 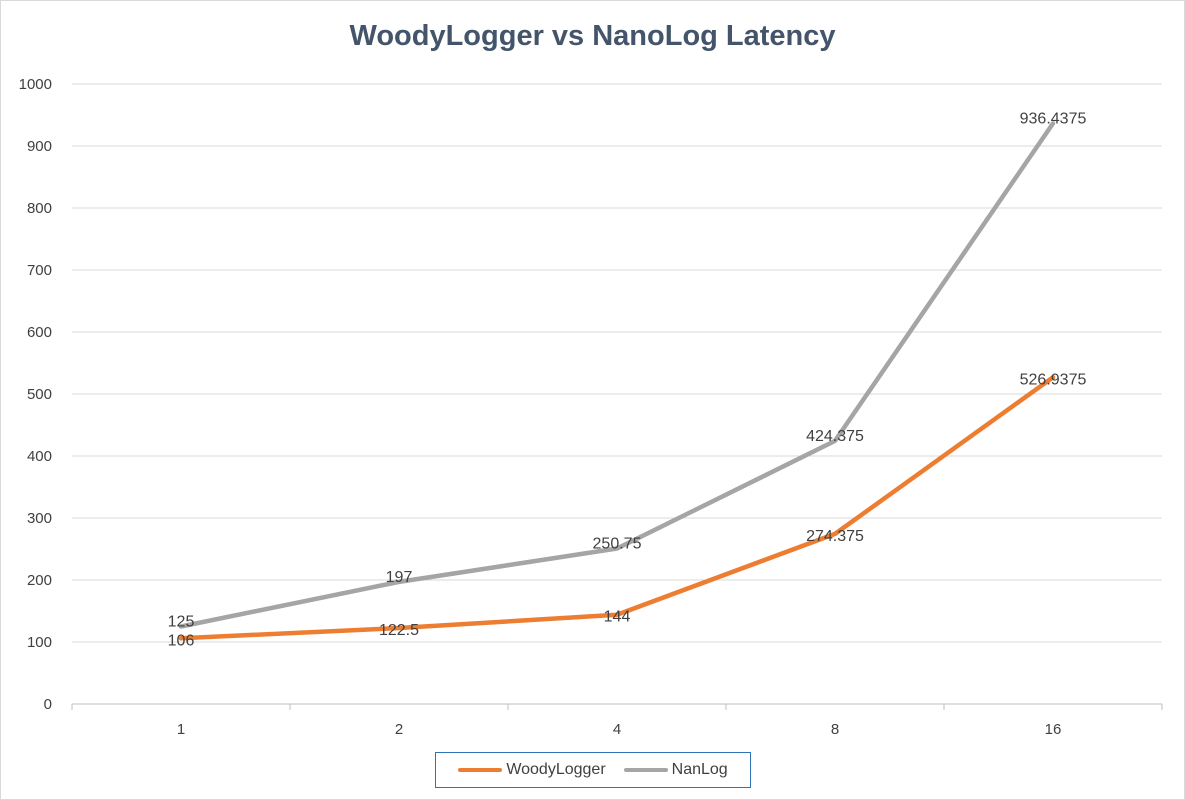 I want to click on data-label-woodylogger: 106, so click(x=181, y=640).